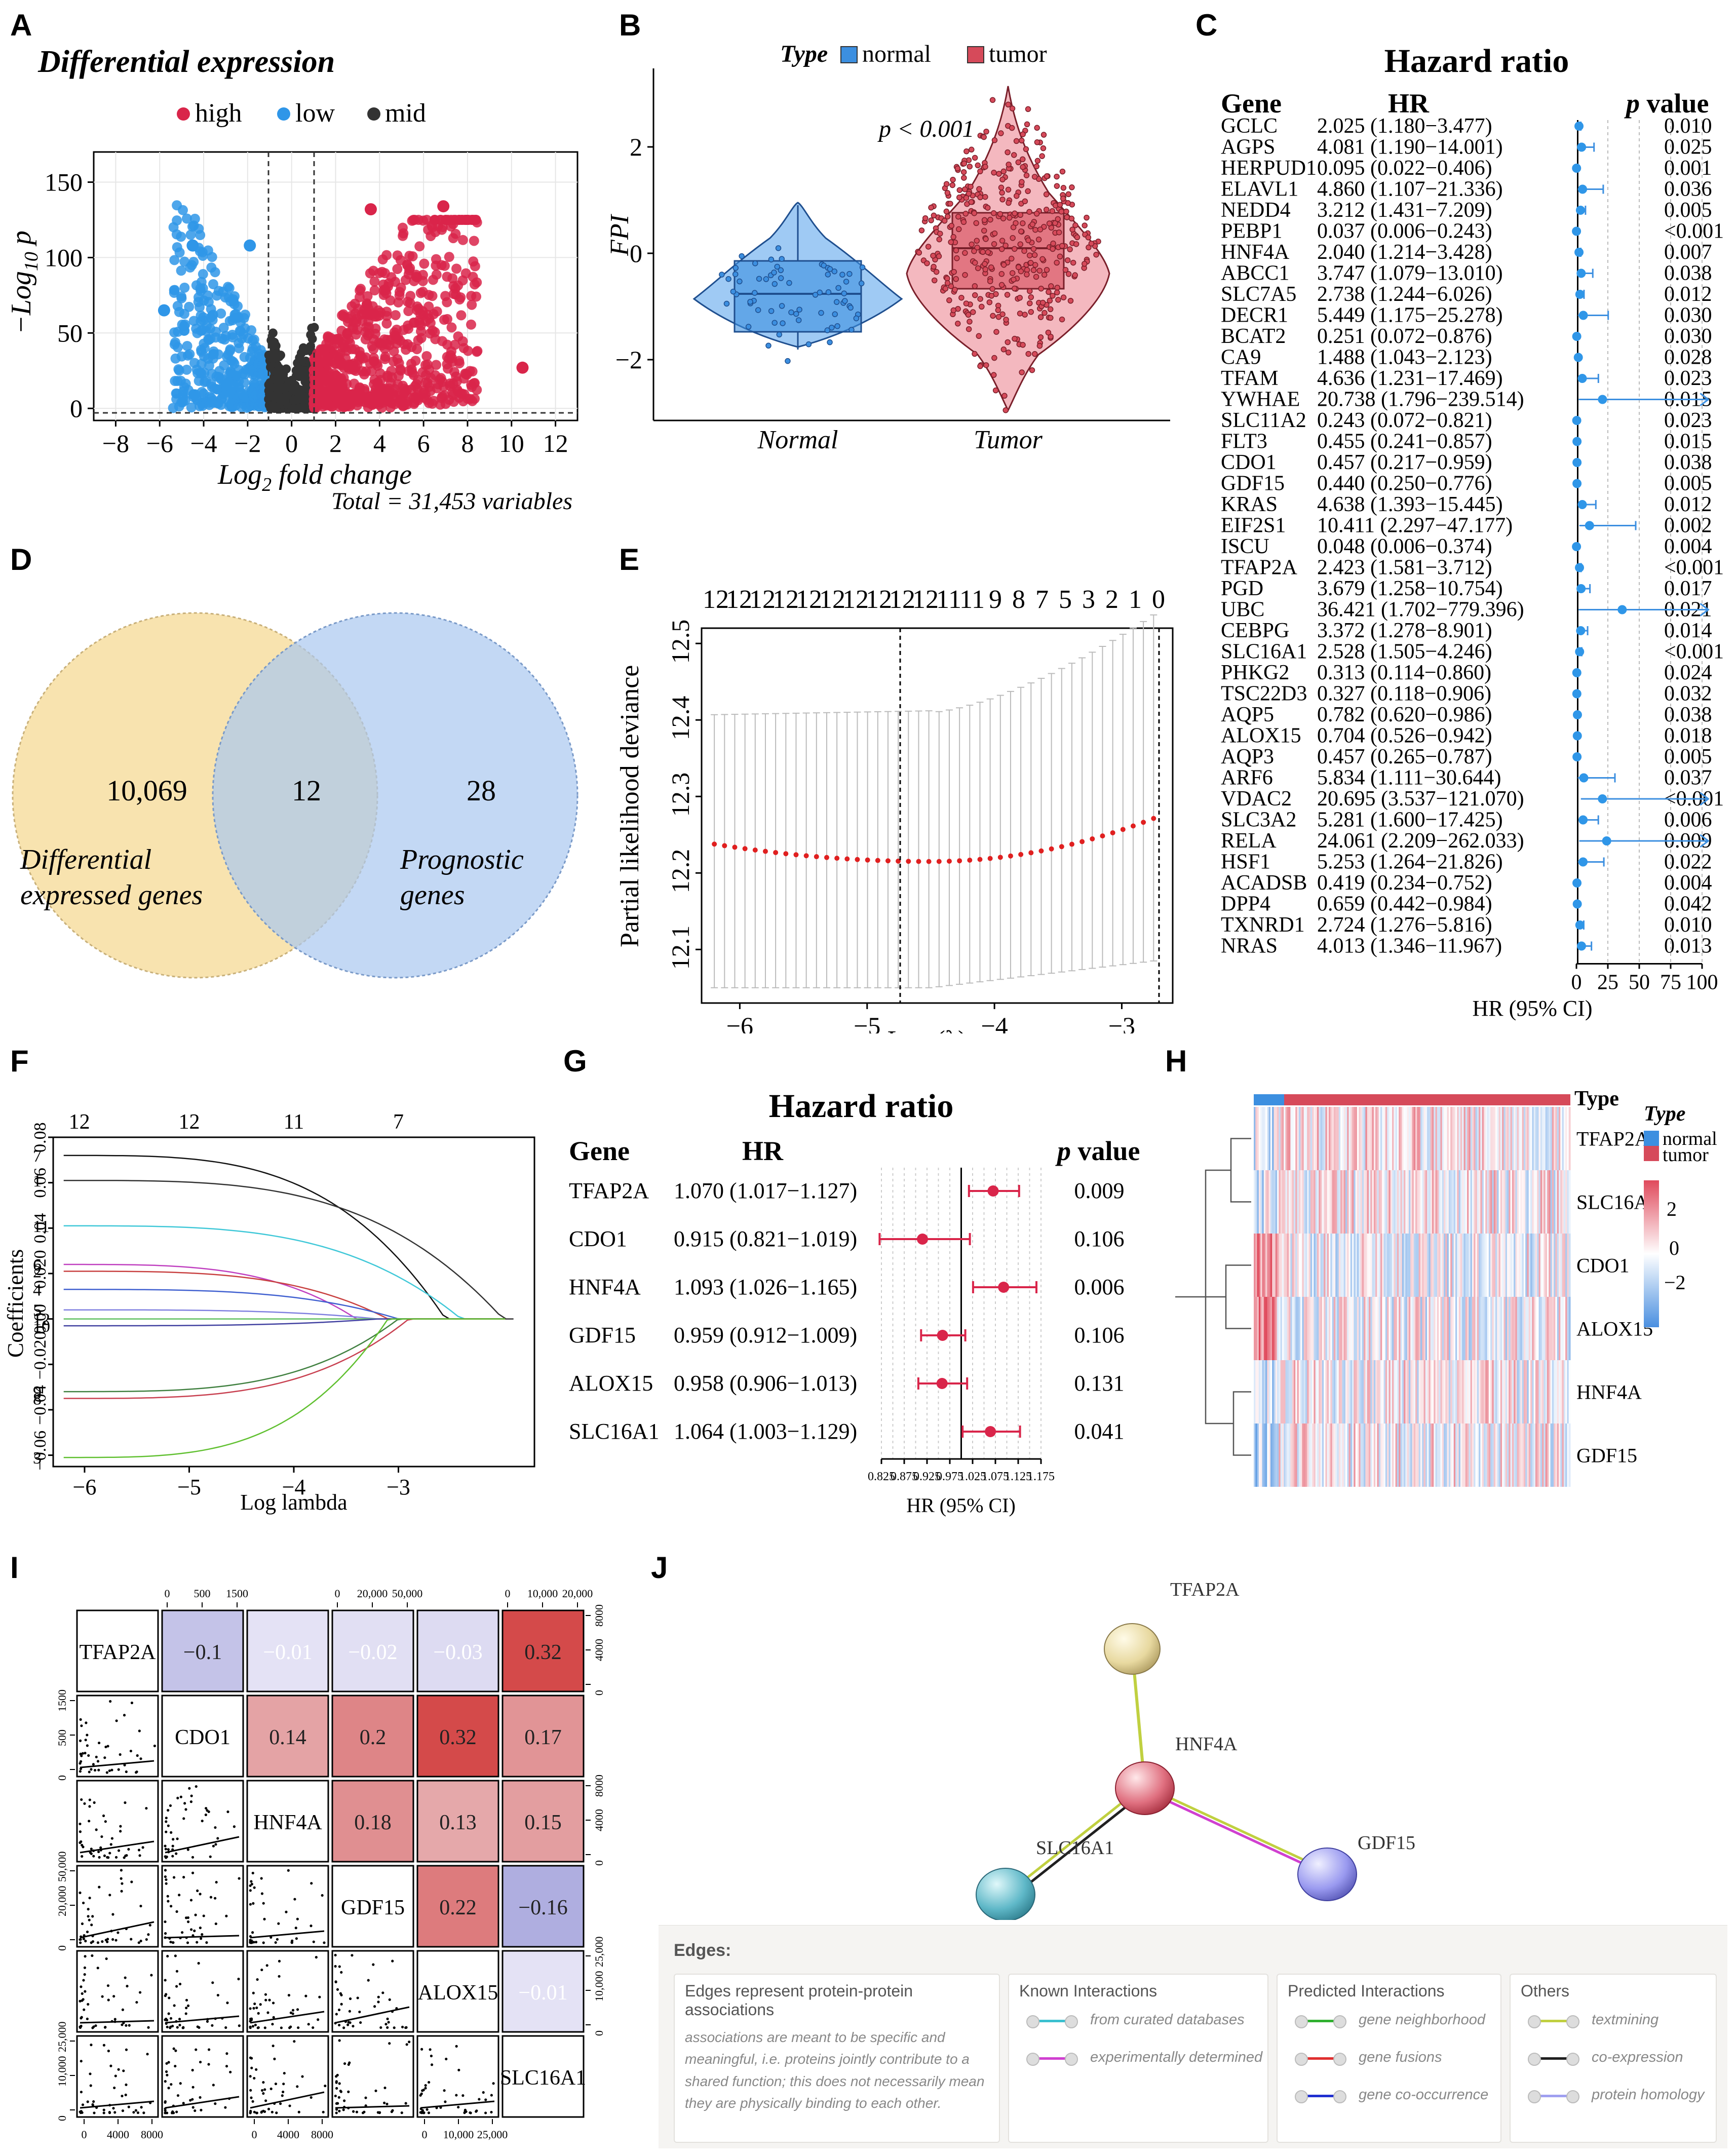  I want to click on corr-diag-cell, so click(457, 1991).